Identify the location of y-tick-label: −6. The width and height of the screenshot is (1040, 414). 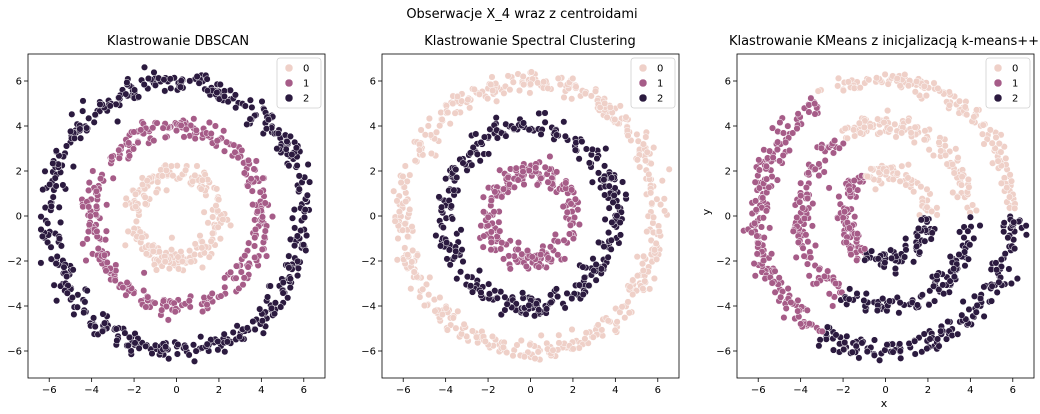
(368, 352).